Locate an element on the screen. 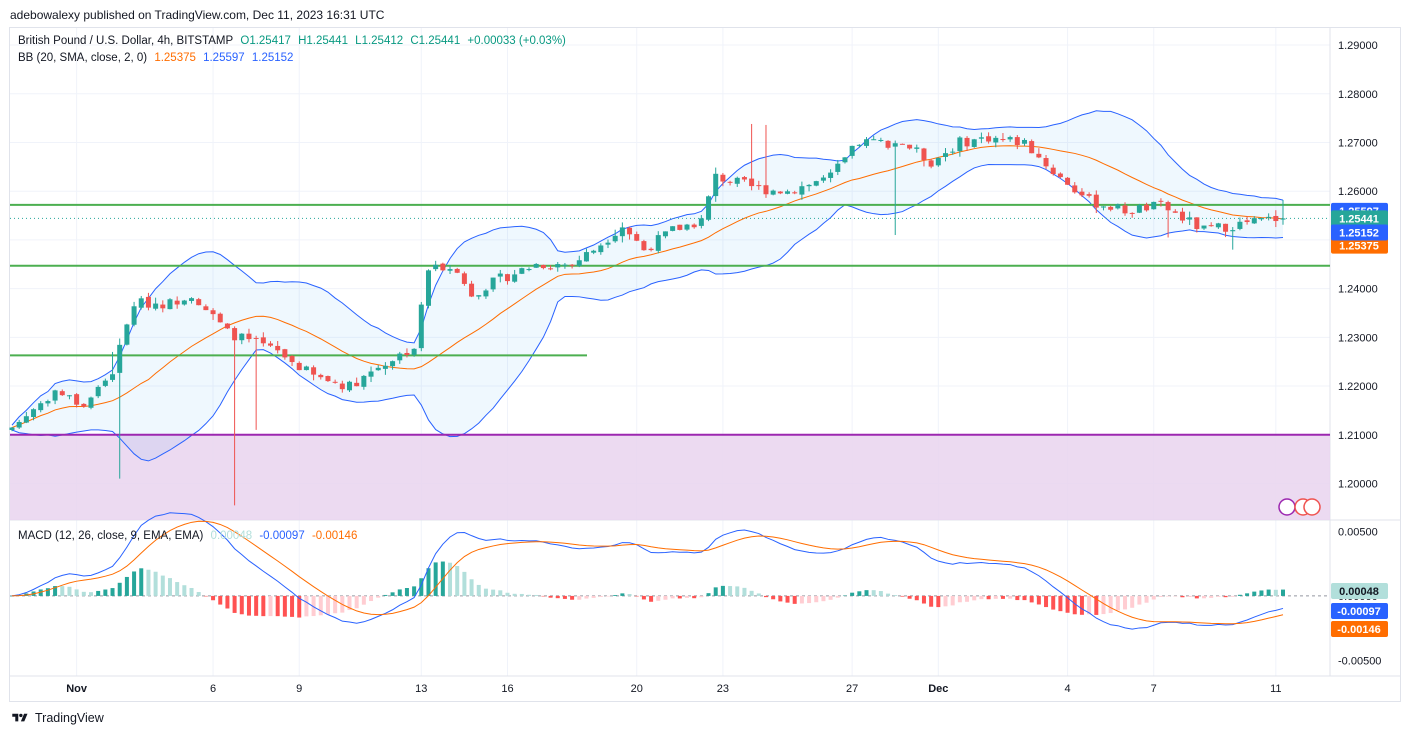 The width and height of the screenshot is (1408, 737). macd-line is located at coordinates (647, 571).